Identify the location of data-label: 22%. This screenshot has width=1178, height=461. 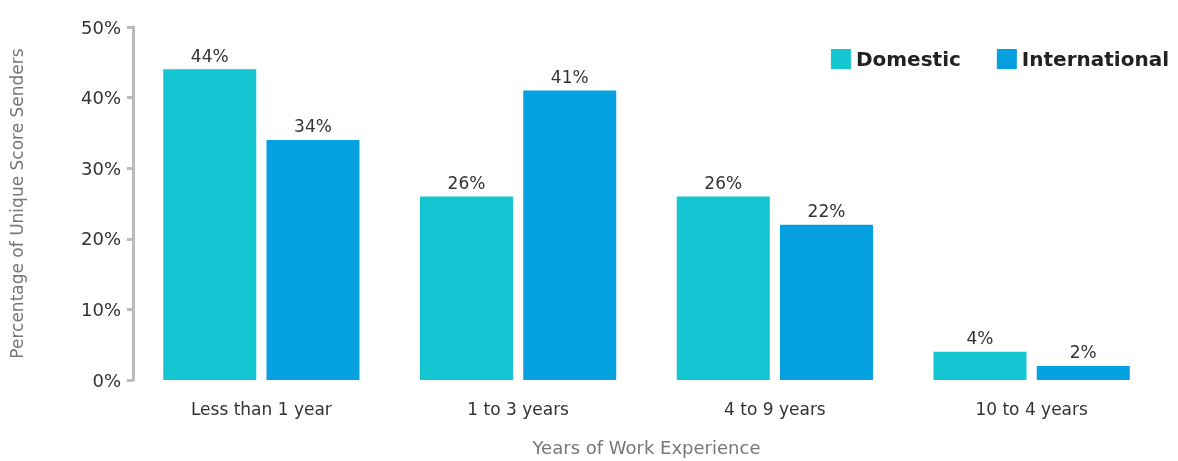
(826, 211).